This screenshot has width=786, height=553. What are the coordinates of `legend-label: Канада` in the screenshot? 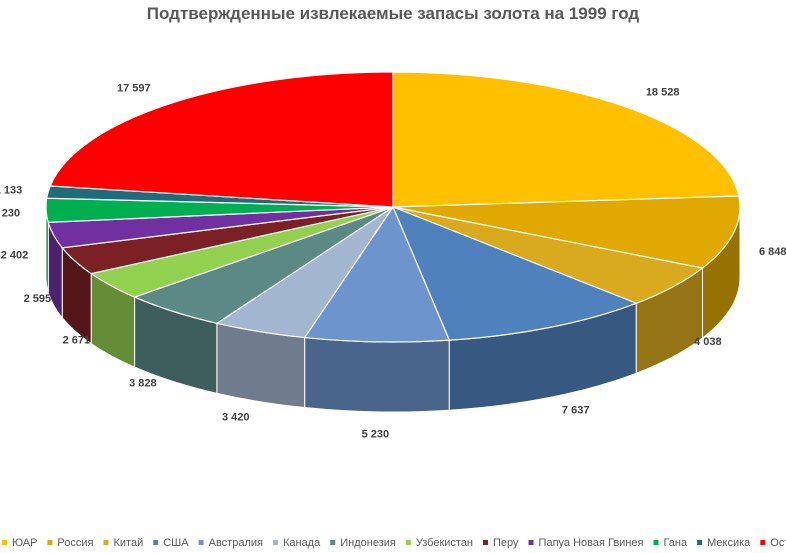 It's located at (302, 543).